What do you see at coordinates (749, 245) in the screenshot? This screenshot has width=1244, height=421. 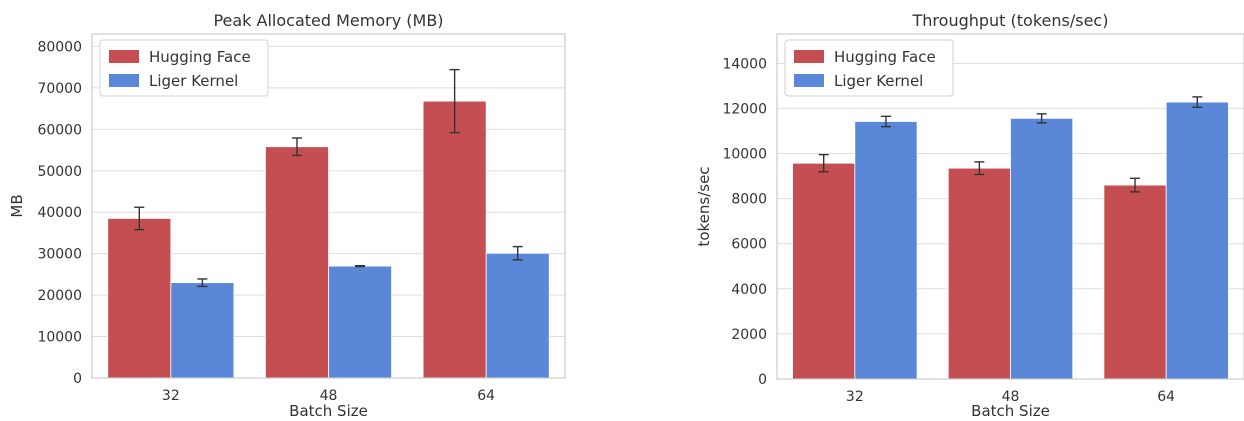 I see `y-tick-label: 6000` at bounding box center [749, 245].